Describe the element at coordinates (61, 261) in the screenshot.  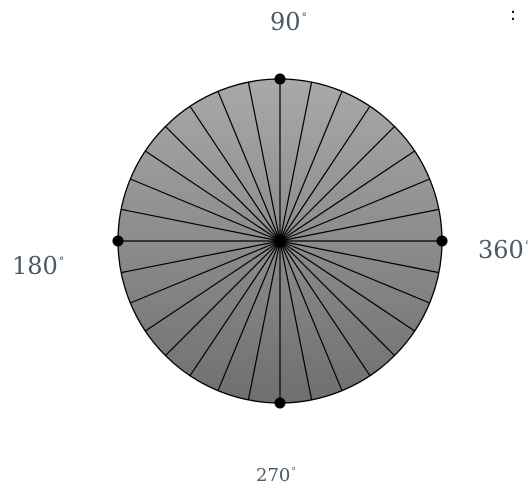
I see `degree-symbol-180: °` at that location.